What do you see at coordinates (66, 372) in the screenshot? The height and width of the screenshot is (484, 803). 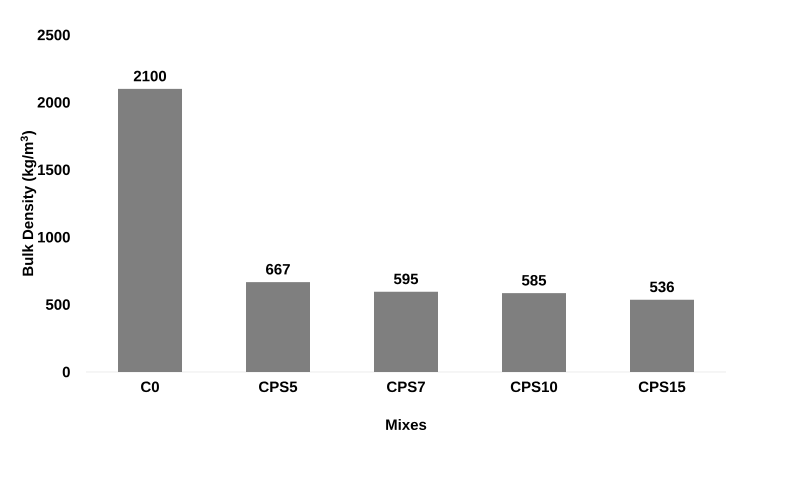 I see `y-tick-label: 0` at bounding box center [66, 372].